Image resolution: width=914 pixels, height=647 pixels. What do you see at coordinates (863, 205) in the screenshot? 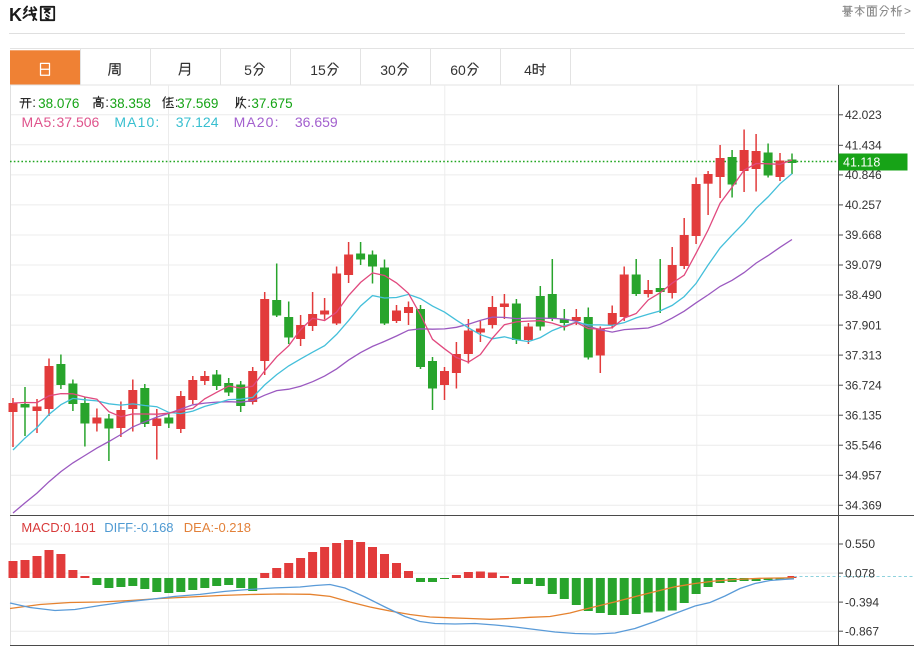
I see `svg-text: 40.257` at bounding box center [863, 205].